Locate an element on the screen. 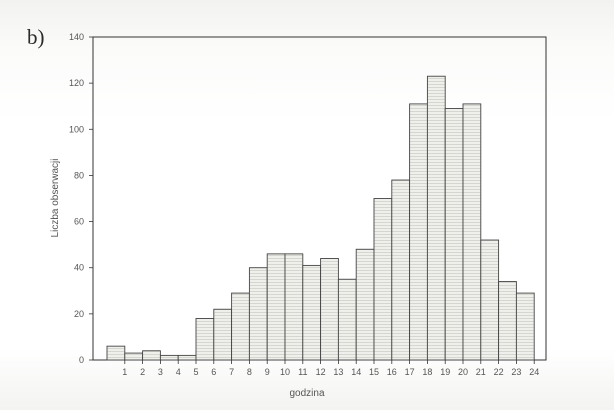 The width and height of the screenshot is (614, 410). x-tick-label: 10 is located at coordinates (285, 372).